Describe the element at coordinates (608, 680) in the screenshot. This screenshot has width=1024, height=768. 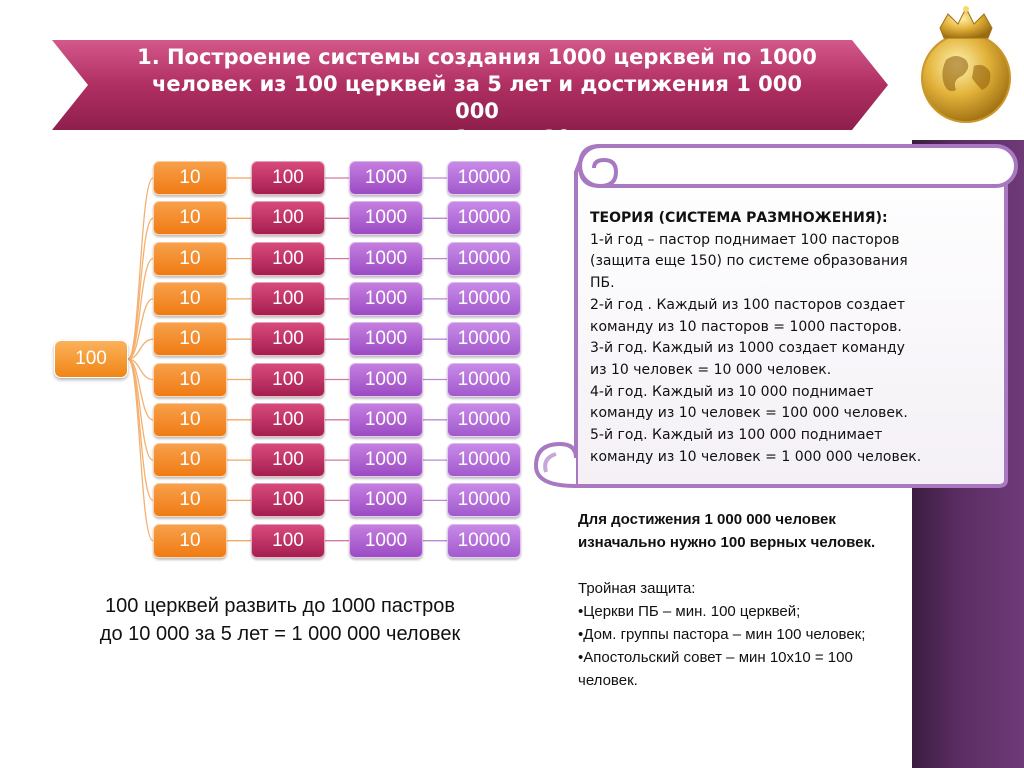
I see `protection-item: человек.` at that location.